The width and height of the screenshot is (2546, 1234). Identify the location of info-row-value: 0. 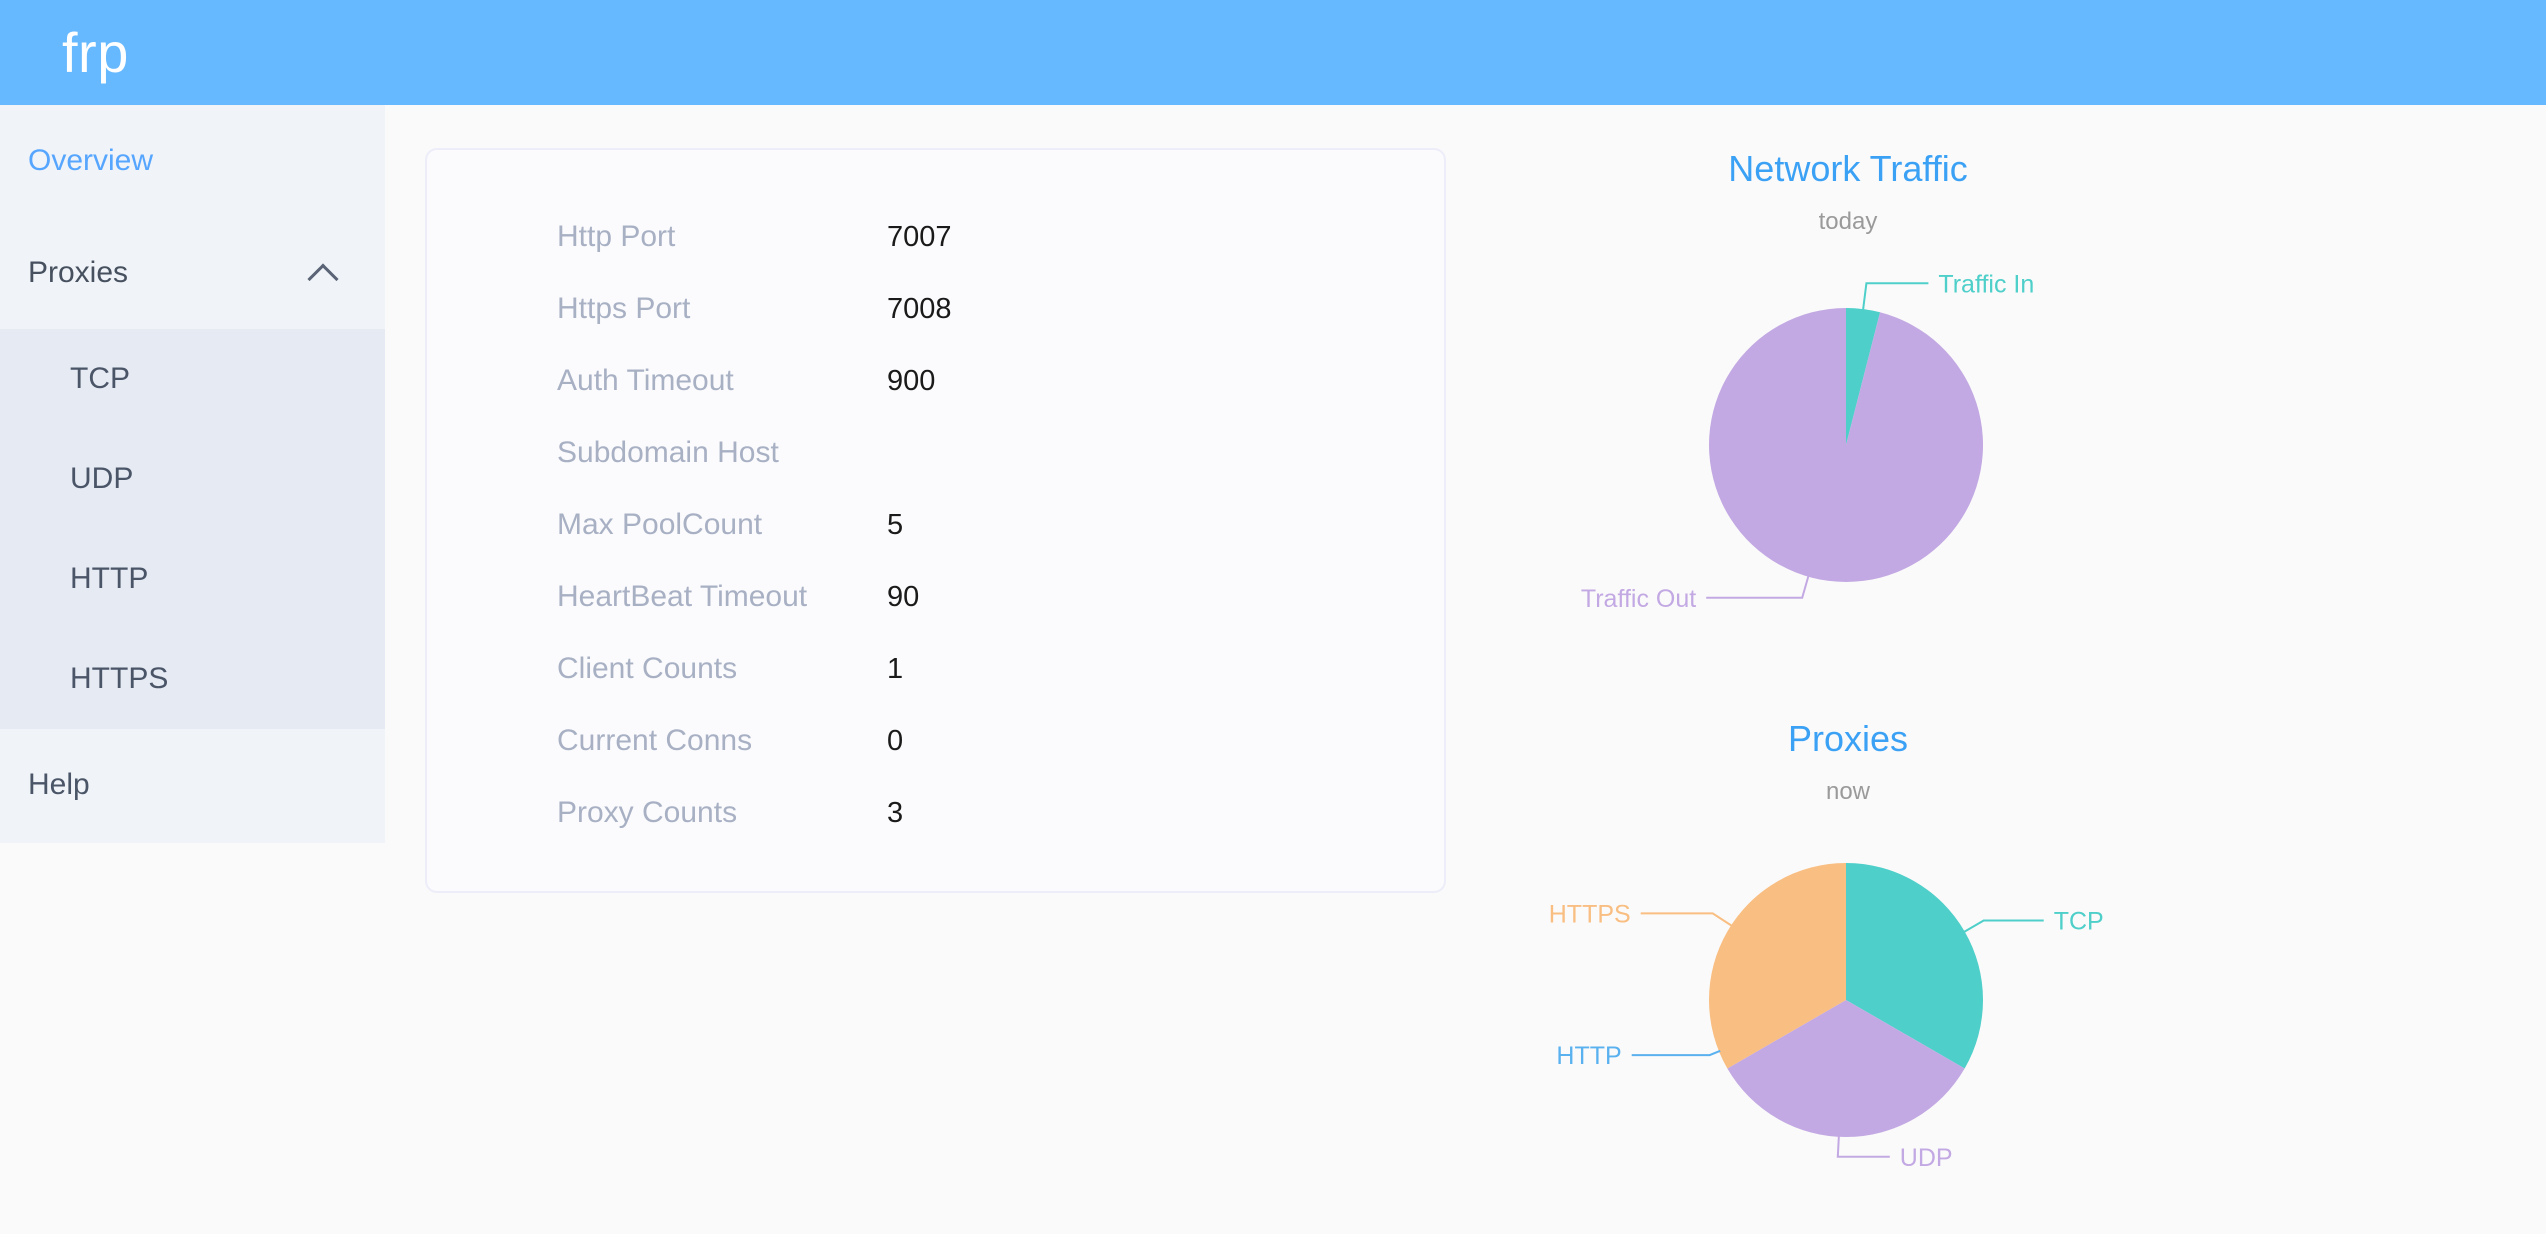
(895, 740).